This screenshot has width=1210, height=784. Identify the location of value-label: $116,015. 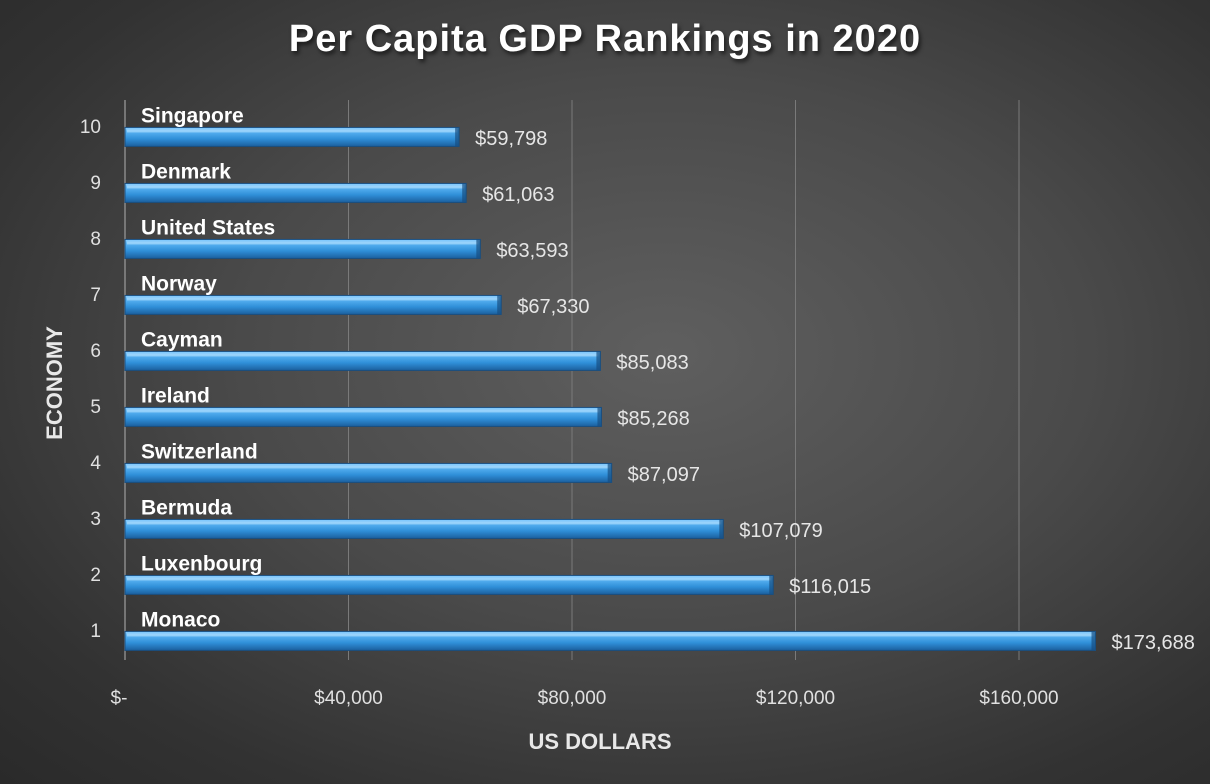
(830, 587).